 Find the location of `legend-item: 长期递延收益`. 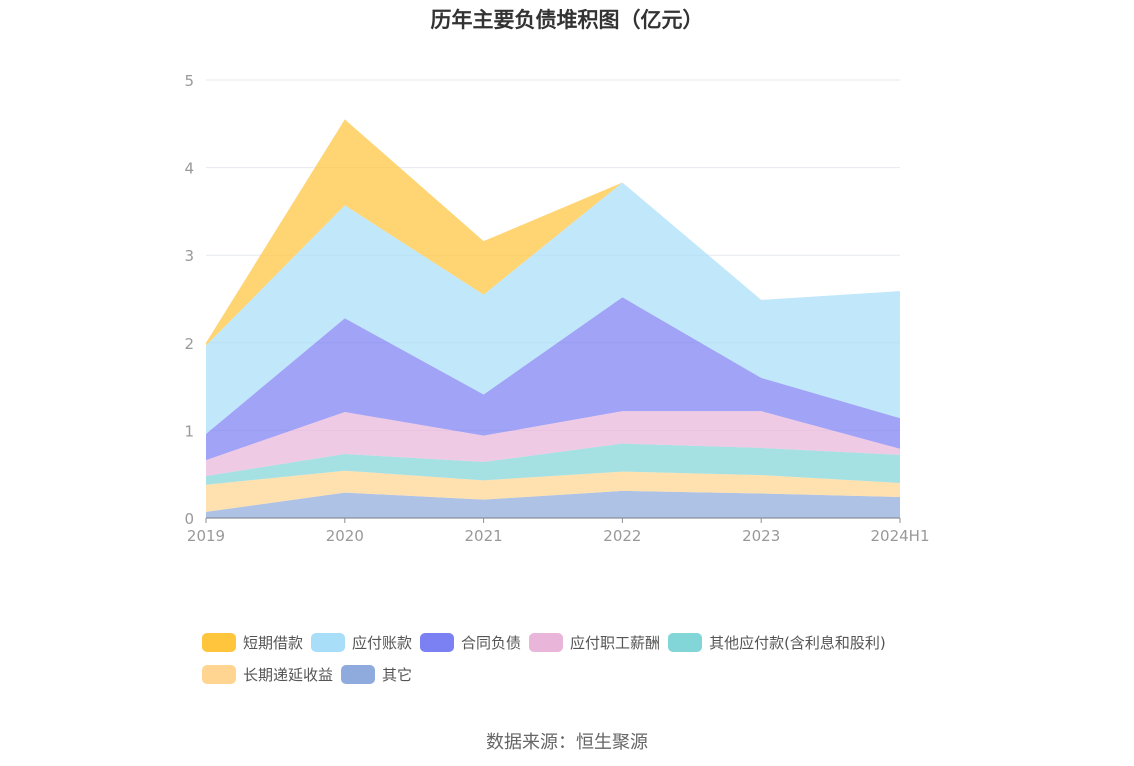

legend-item: 长期递延收益 is located at coordinates (267, 674).